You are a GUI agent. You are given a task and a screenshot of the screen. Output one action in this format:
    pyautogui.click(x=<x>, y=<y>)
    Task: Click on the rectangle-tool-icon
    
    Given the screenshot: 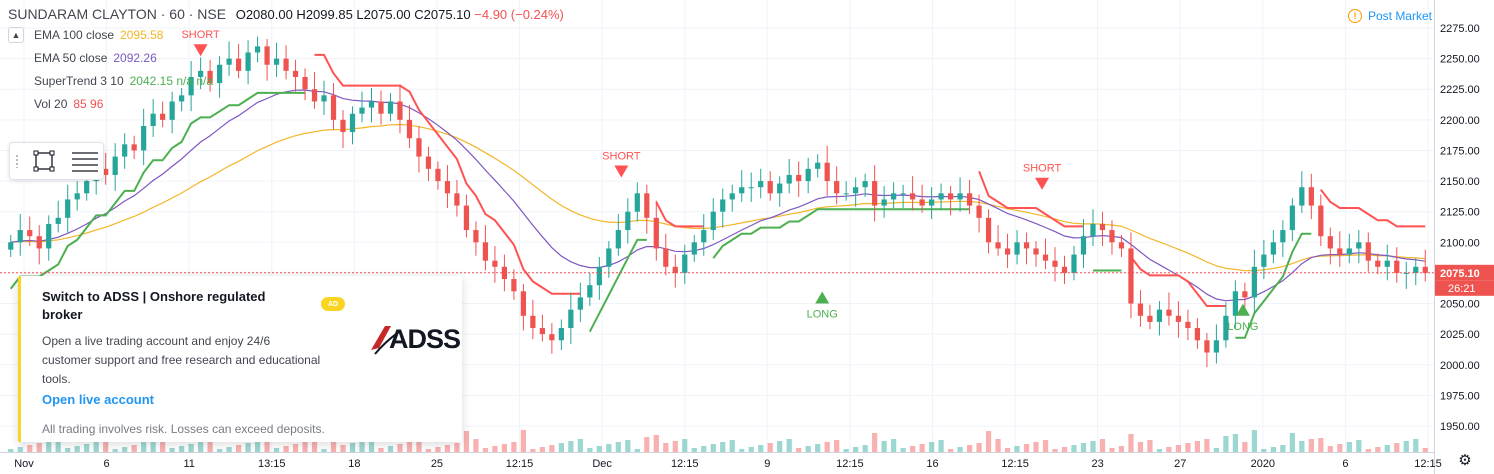 What is the action you would take?
    pyautogui.click(x=44, y=161)
    